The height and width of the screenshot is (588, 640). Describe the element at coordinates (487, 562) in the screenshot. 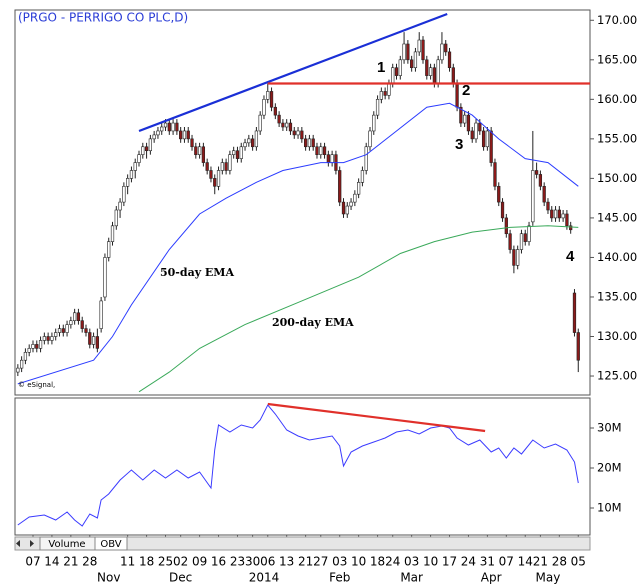

I see `x-tick-label: 31` at that location.